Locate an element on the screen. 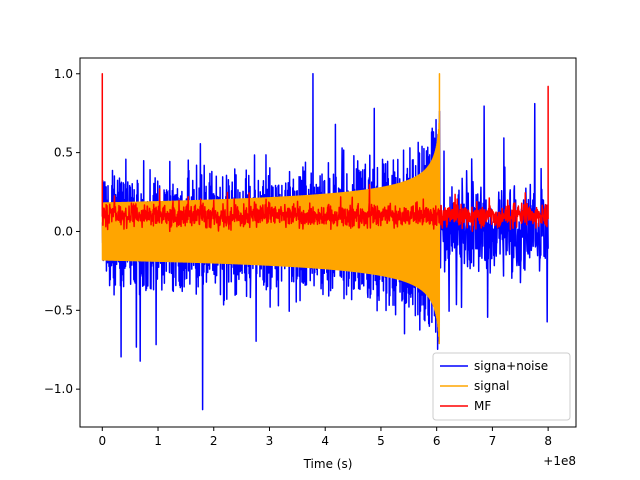 The width and height of the screenshot is (640, 480). x-tick-label: 8 is located at coordinates (548, 441).